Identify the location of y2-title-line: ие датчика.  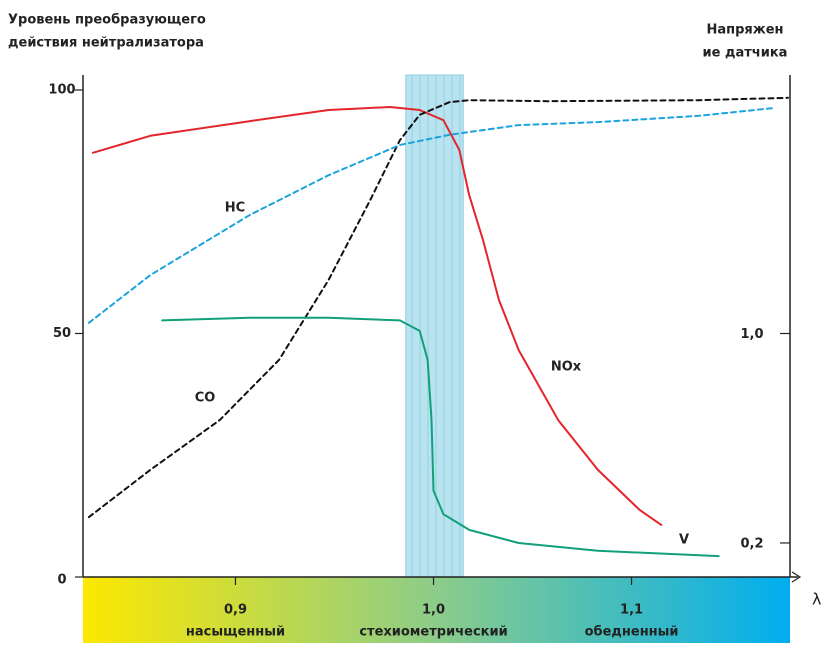
(745, 53).